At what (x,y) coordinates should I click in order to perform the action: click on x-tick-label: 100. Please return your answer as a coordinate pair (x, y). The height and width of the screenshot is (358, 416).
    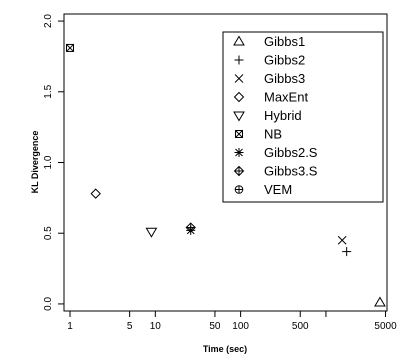
    Looking at the image, I should click on (240, 326).